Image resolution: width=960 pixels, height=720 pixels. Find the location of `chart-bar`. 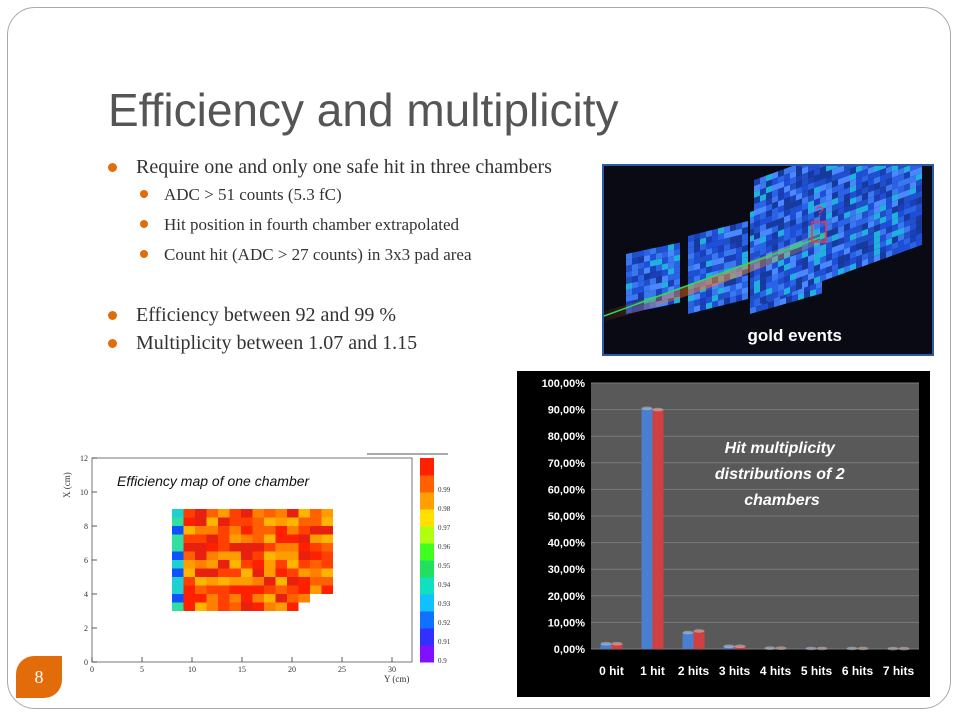

chart-bar is located at coordinates (606, 646).